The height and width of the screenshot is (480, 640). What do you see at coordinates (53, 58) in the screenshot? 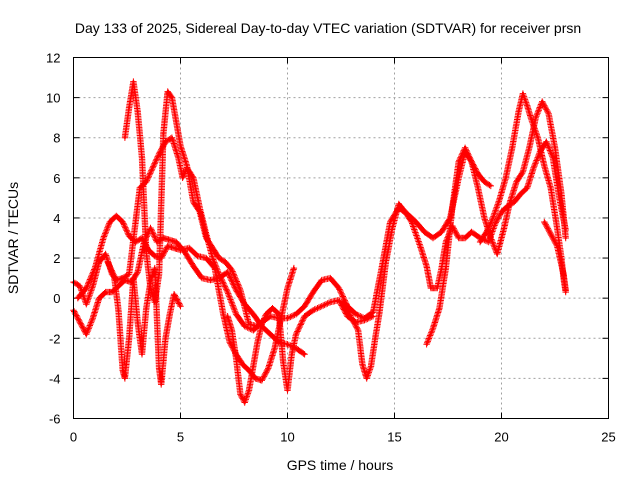
I see `y-tick-label: 12` at bounding box center [53, 58].